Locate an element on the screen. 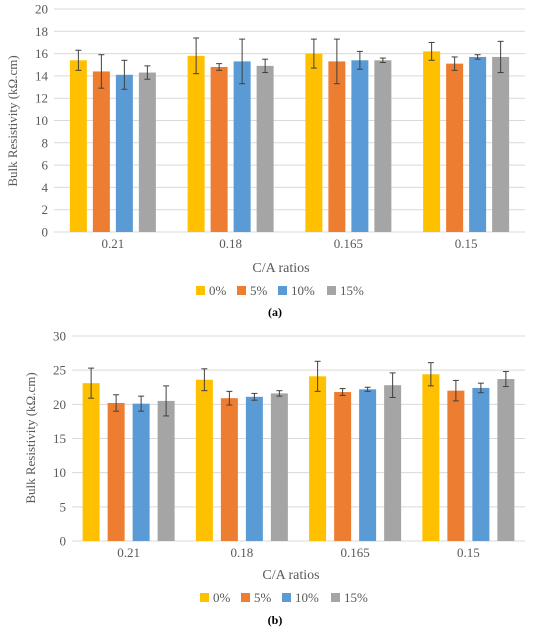 This screenshot has height=630, width=550. chart-a-caption: (a) is located at coordinates (275, 312).